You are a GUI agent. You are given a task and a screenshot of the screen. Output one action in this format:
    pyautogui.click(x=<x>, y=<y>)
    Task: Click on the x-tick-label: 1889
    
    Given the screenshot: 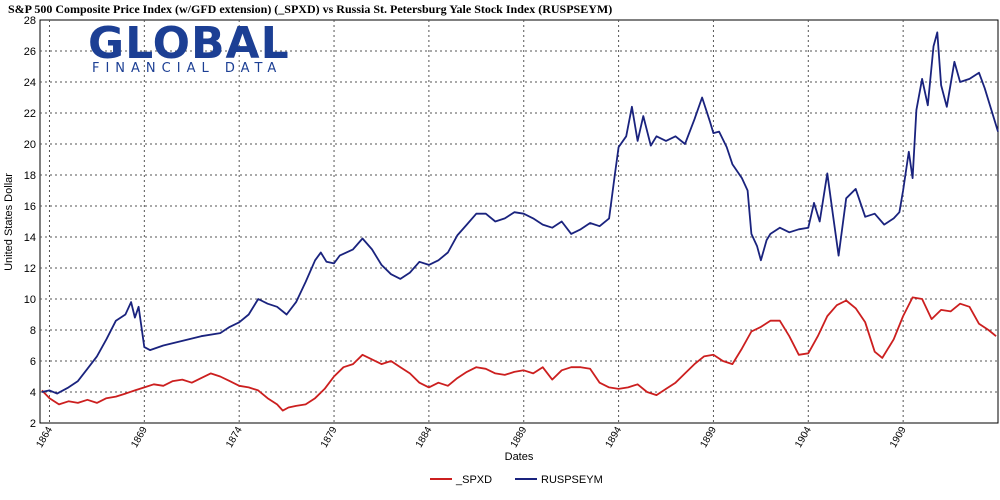 What is the action you would take?
    pyautogui.click(x=519, y=437)
    